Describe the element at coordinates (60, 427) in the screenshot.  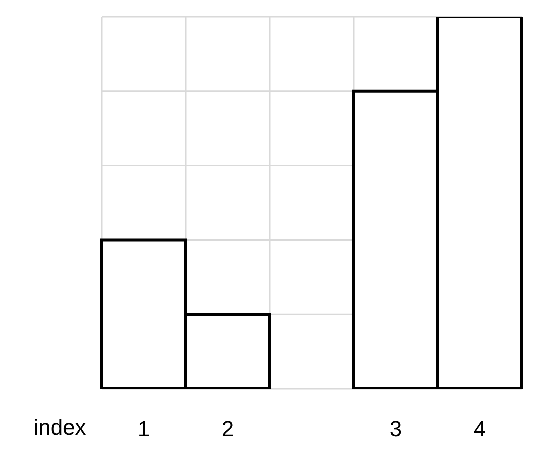
I see `x-axis-title: index` at that location.